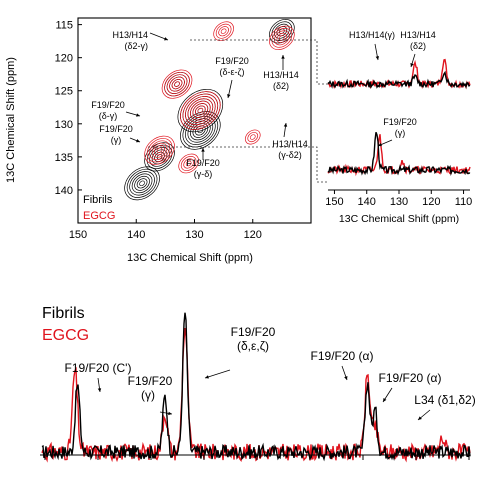  Describe the element at coordinates (64, 92) in the screenshot. I see `y-tick-label-2d-2: 125` at that location.